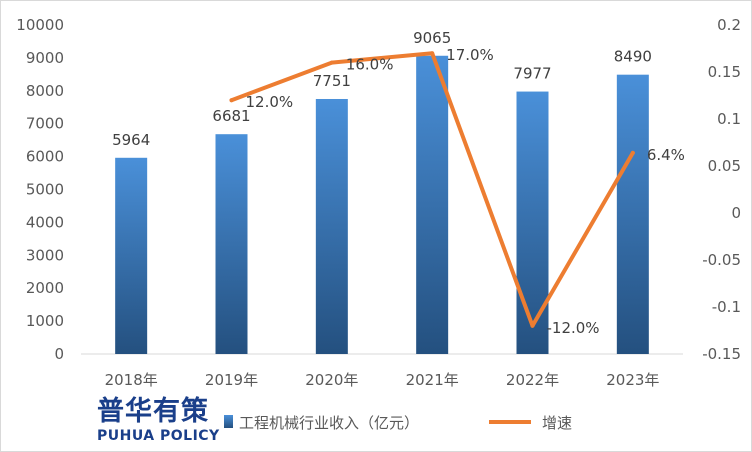 This screenshot has height=452, width=752. I want to click on x-axis: 2018年 2019年 2020年 2021年 2022年 2023年, so click(382, 371).